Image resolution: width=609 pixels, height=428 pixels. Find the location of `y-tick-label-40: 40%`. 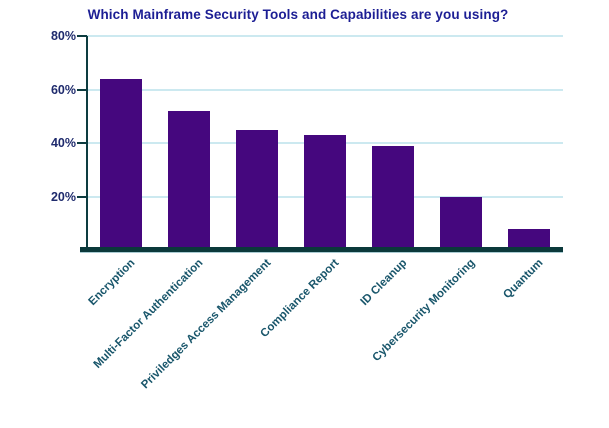

y-tick-label-40: 40% is located at coordinates (63, 143).